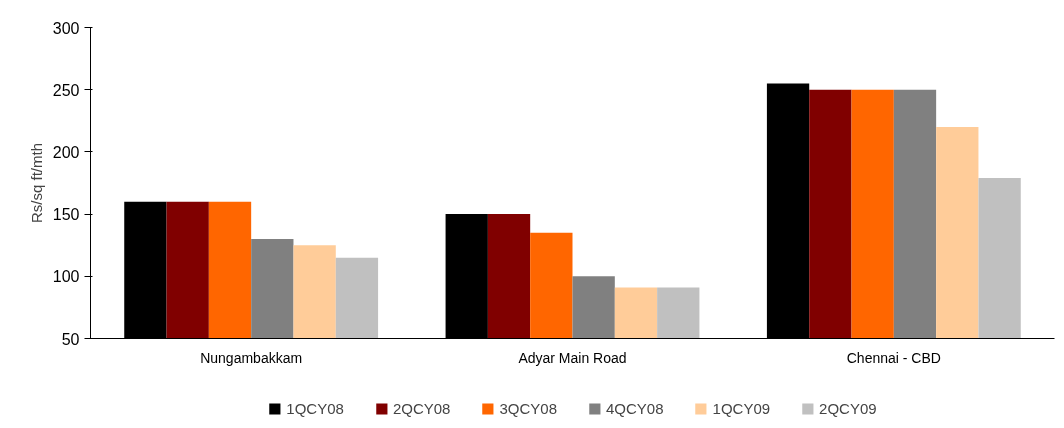 The width and height of the screenshot is (1064, 428). Describe the element at coordinates (66, 90) in the screenshot. I see `y-tick-label: 250` at that location.